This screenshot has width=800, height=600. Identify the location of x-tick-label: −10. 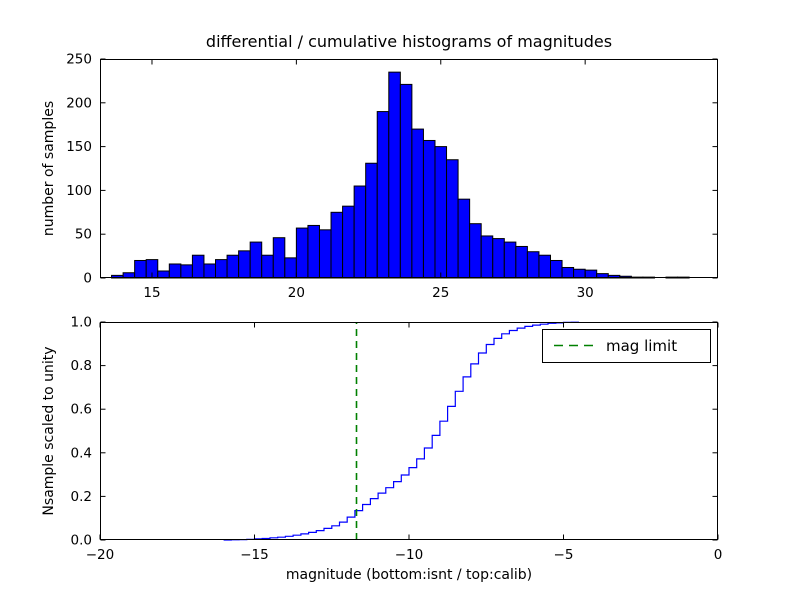
(409, 555).